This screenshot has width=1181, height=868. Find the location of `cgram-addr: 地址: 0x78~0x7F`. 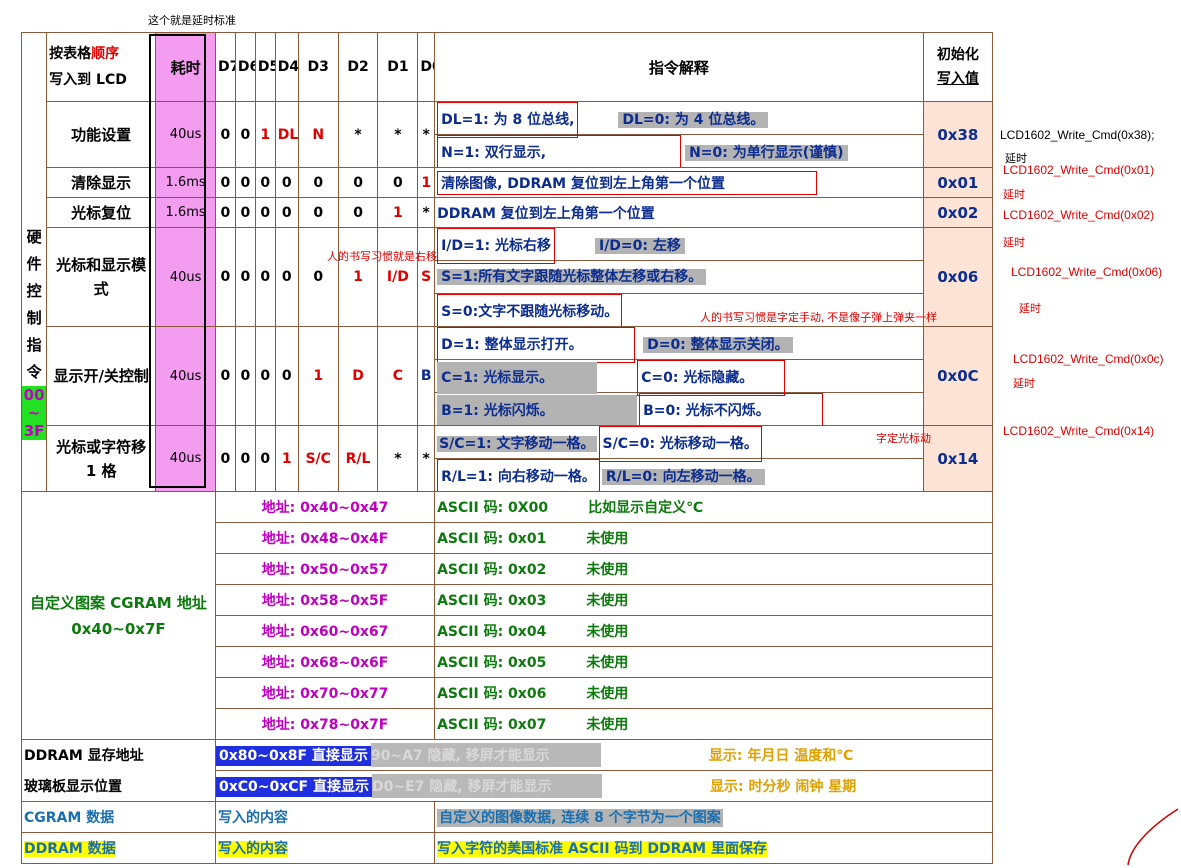

cgram-addr: 地址: 0x78~0x7F is located at coordinates (325, 724).